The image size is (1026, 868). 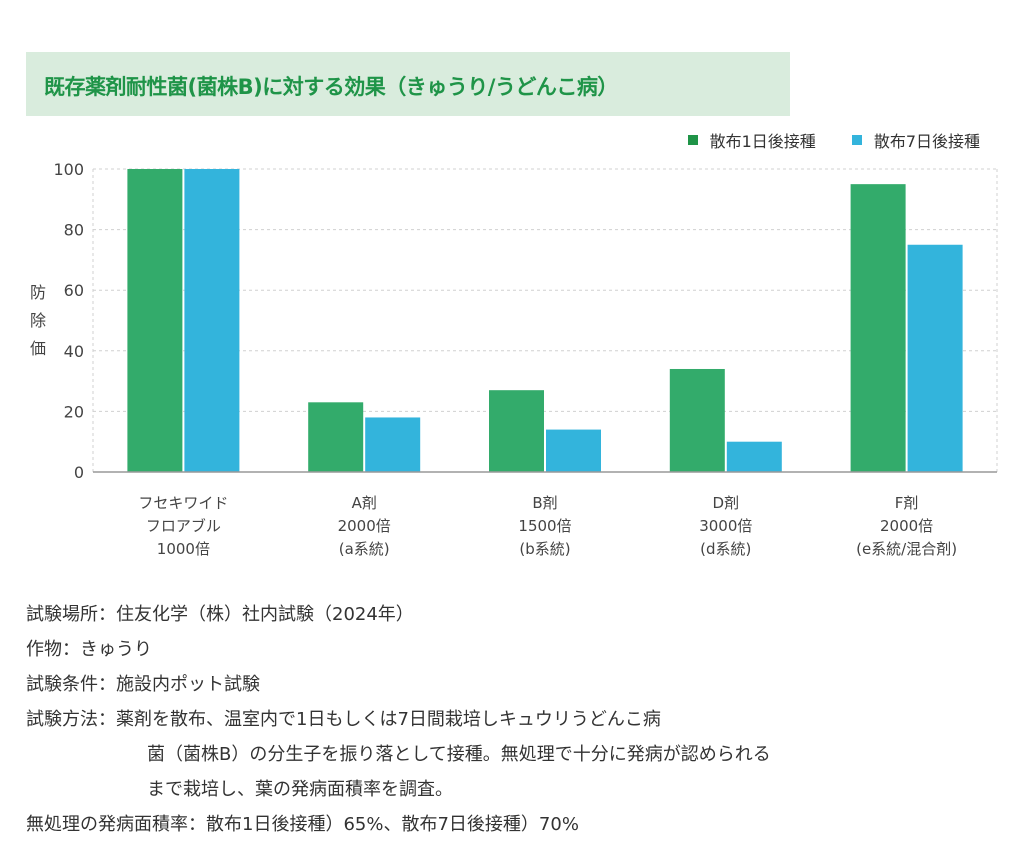 I want to click on x-tick-label: (a系統), so click(x=364, y=549).